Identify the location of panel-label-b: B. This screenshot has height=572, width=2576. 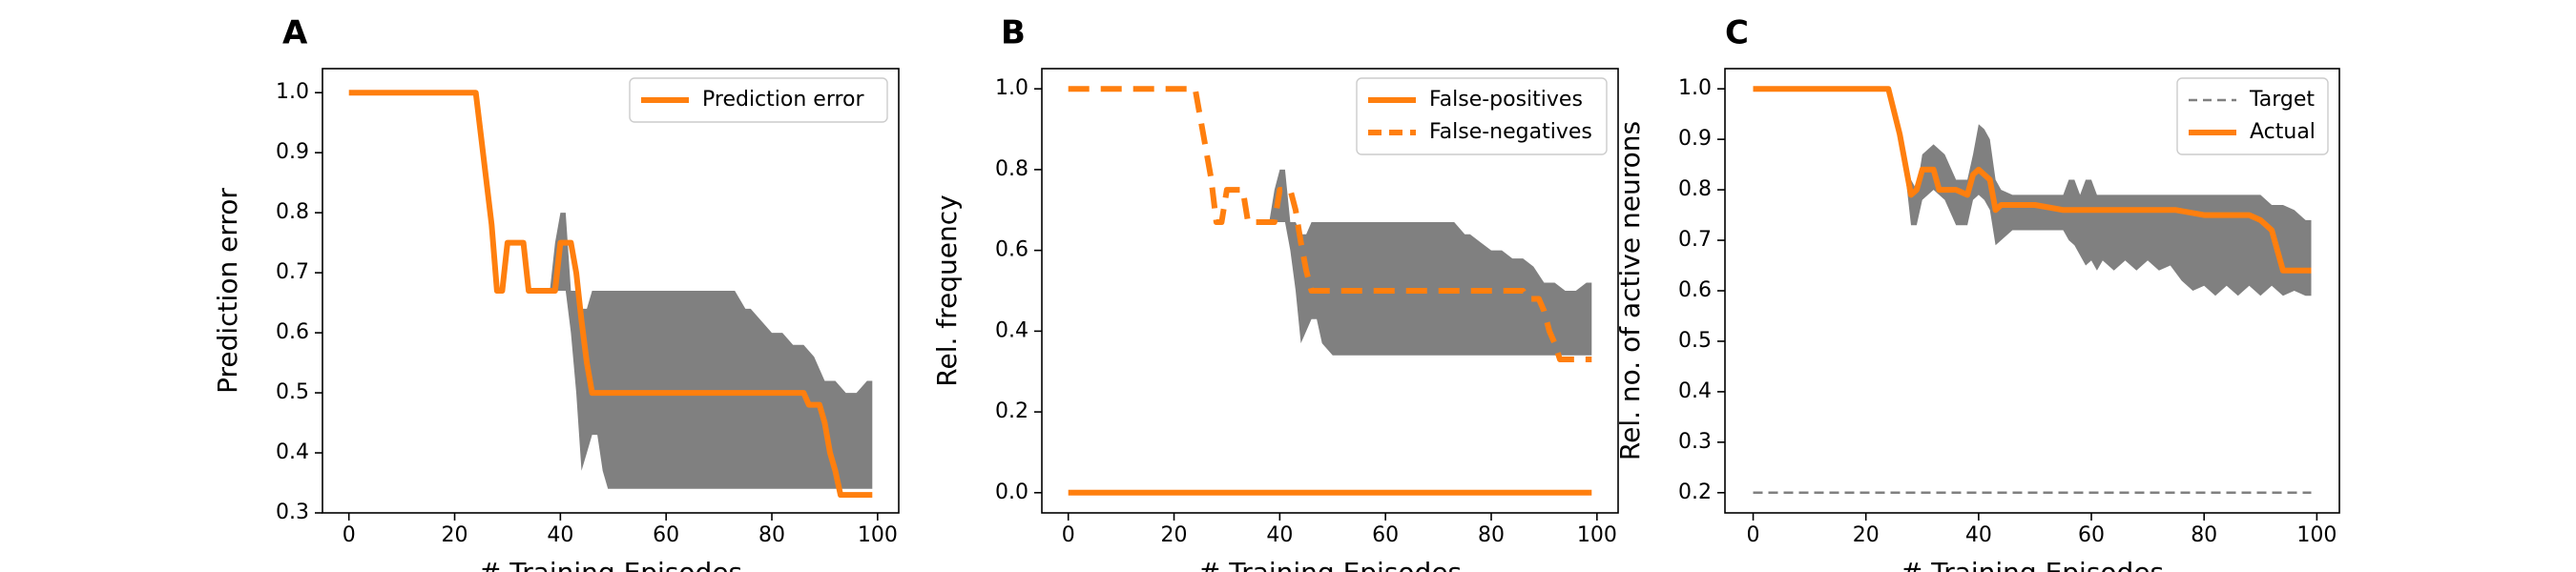
(1013, 33).